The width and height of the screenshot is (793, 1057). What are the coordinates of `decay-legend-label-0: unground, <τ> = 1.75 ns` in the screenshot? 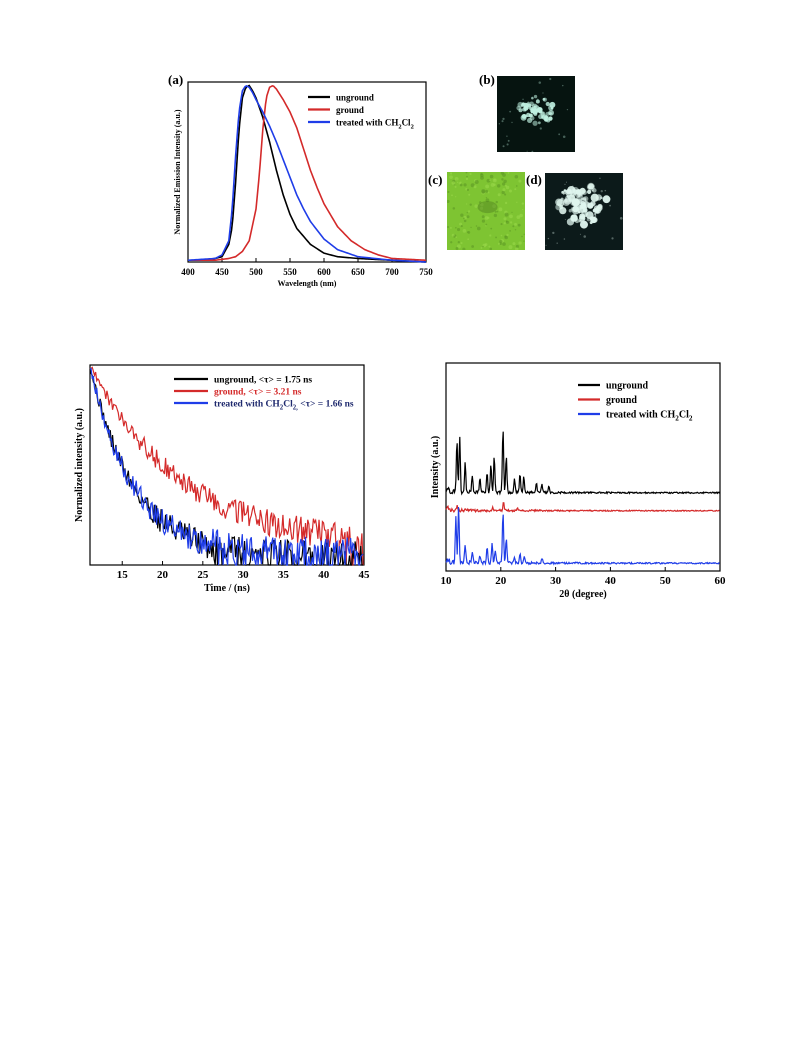 It's located at (263, 381).